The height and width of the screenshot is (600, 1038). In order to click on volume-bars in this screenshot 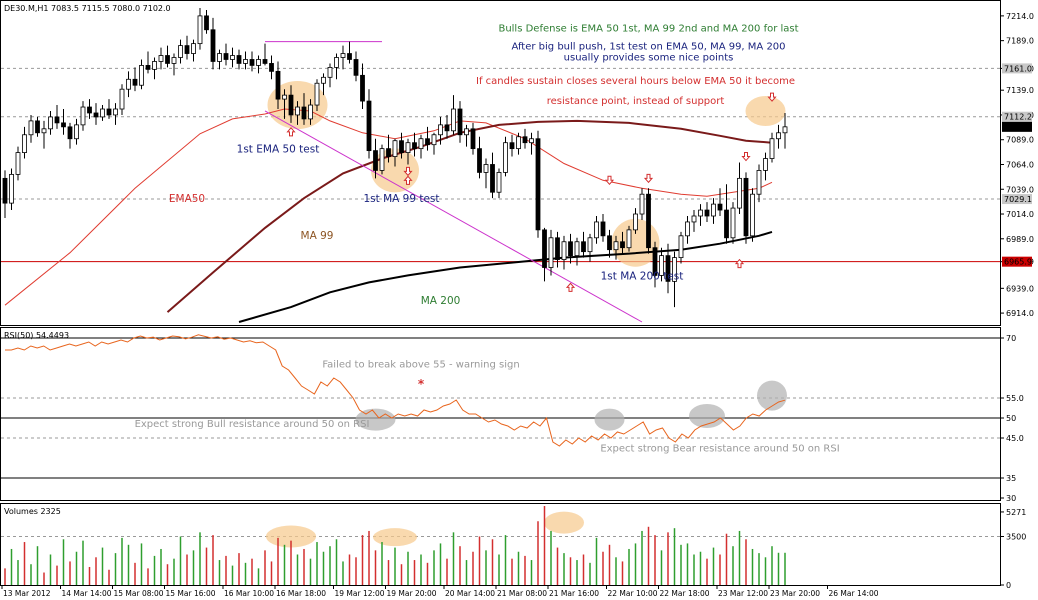, I will do `click(395, 545)`.